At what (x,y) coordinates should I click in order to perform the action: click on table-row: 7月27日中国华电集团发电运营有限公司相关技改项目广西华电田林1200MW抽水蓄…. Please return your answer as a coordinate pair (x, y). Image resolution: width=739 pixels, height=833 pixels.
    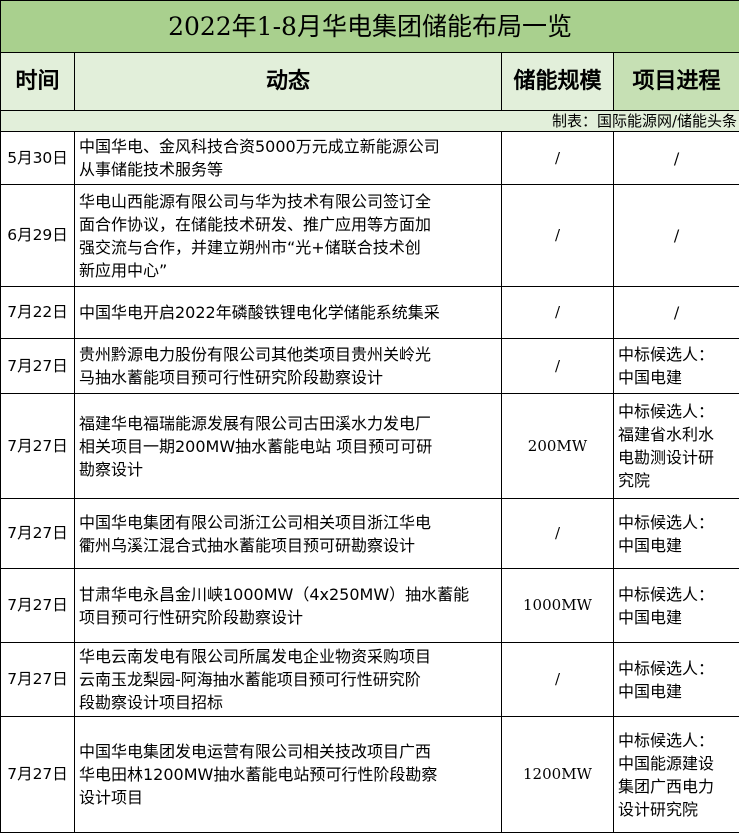
    Looking at the image, I should click on (370, 775).